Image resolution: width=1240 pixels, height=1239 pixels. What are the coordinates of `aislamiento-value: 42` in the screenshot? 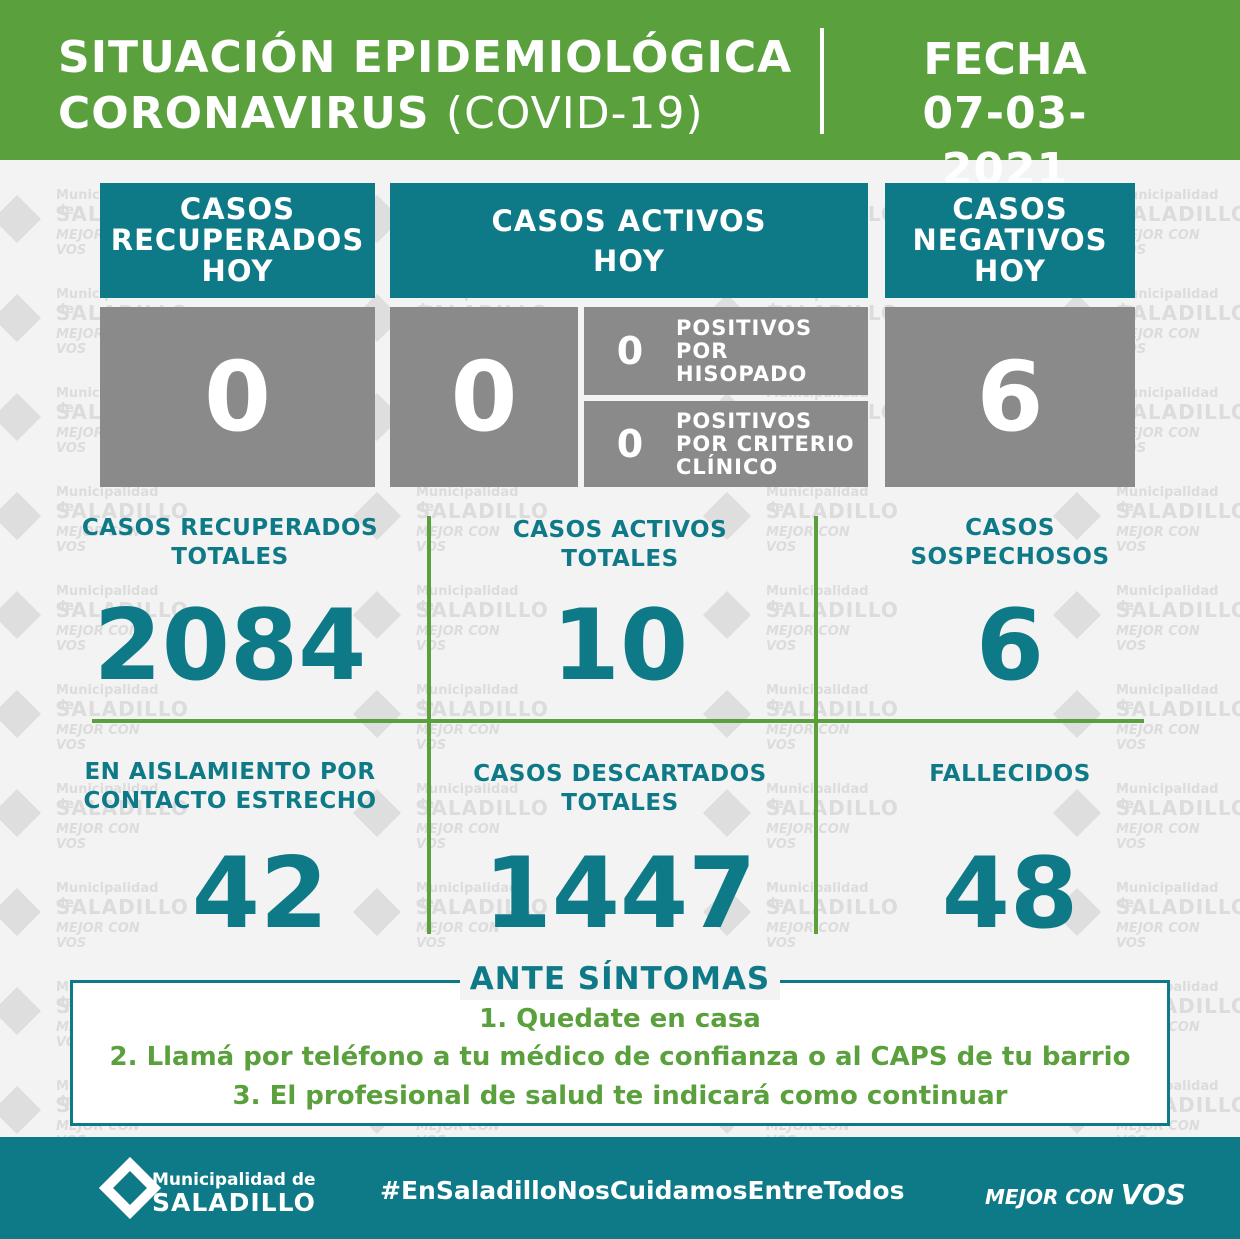 It's located at (260, 894).